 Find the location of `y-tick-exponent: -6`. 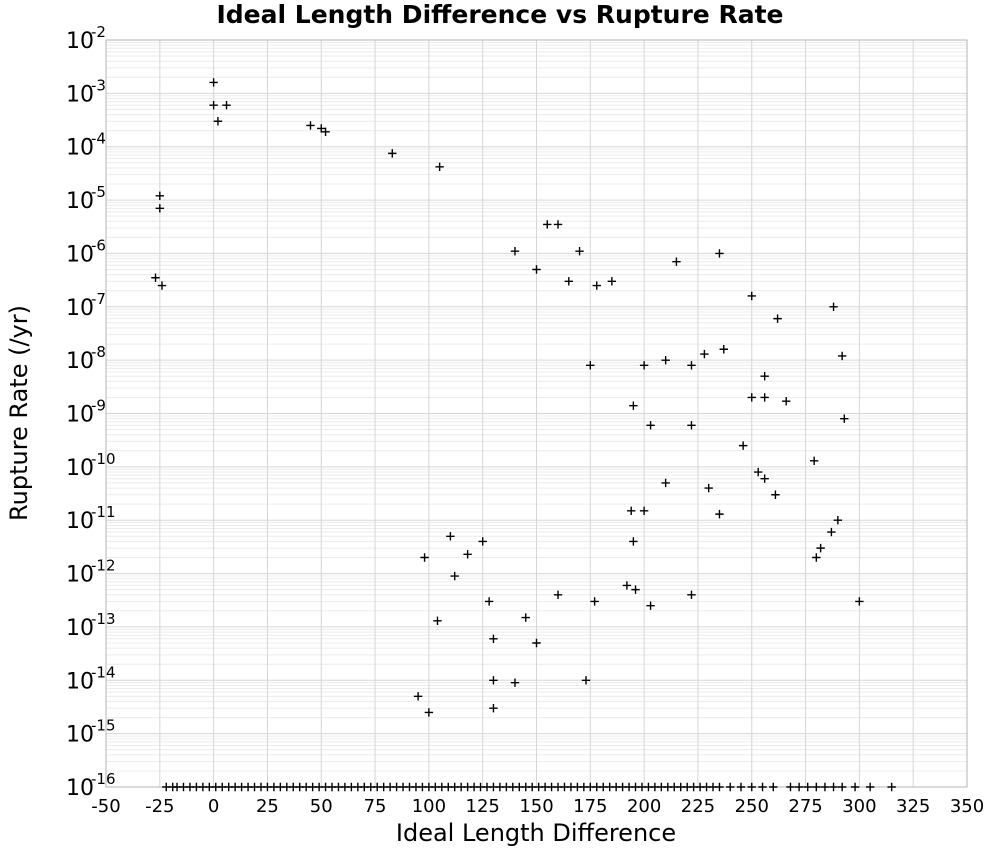

y-tick-exponent: -6 is located at coordinates (98, 245).